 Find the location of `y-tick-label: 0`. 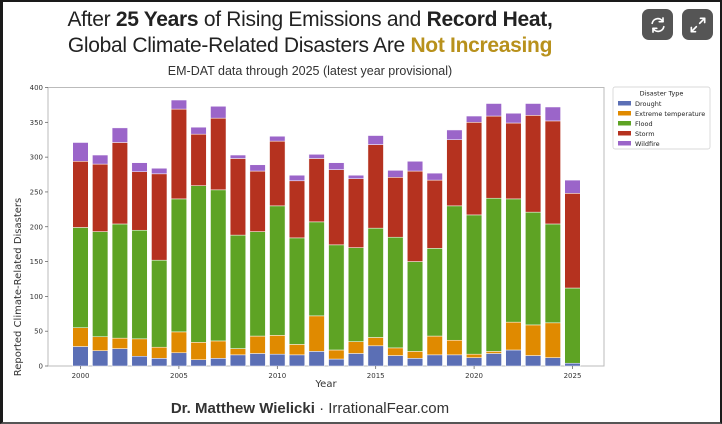

y-tick-label: 0 is located at coordinates (41, 367).